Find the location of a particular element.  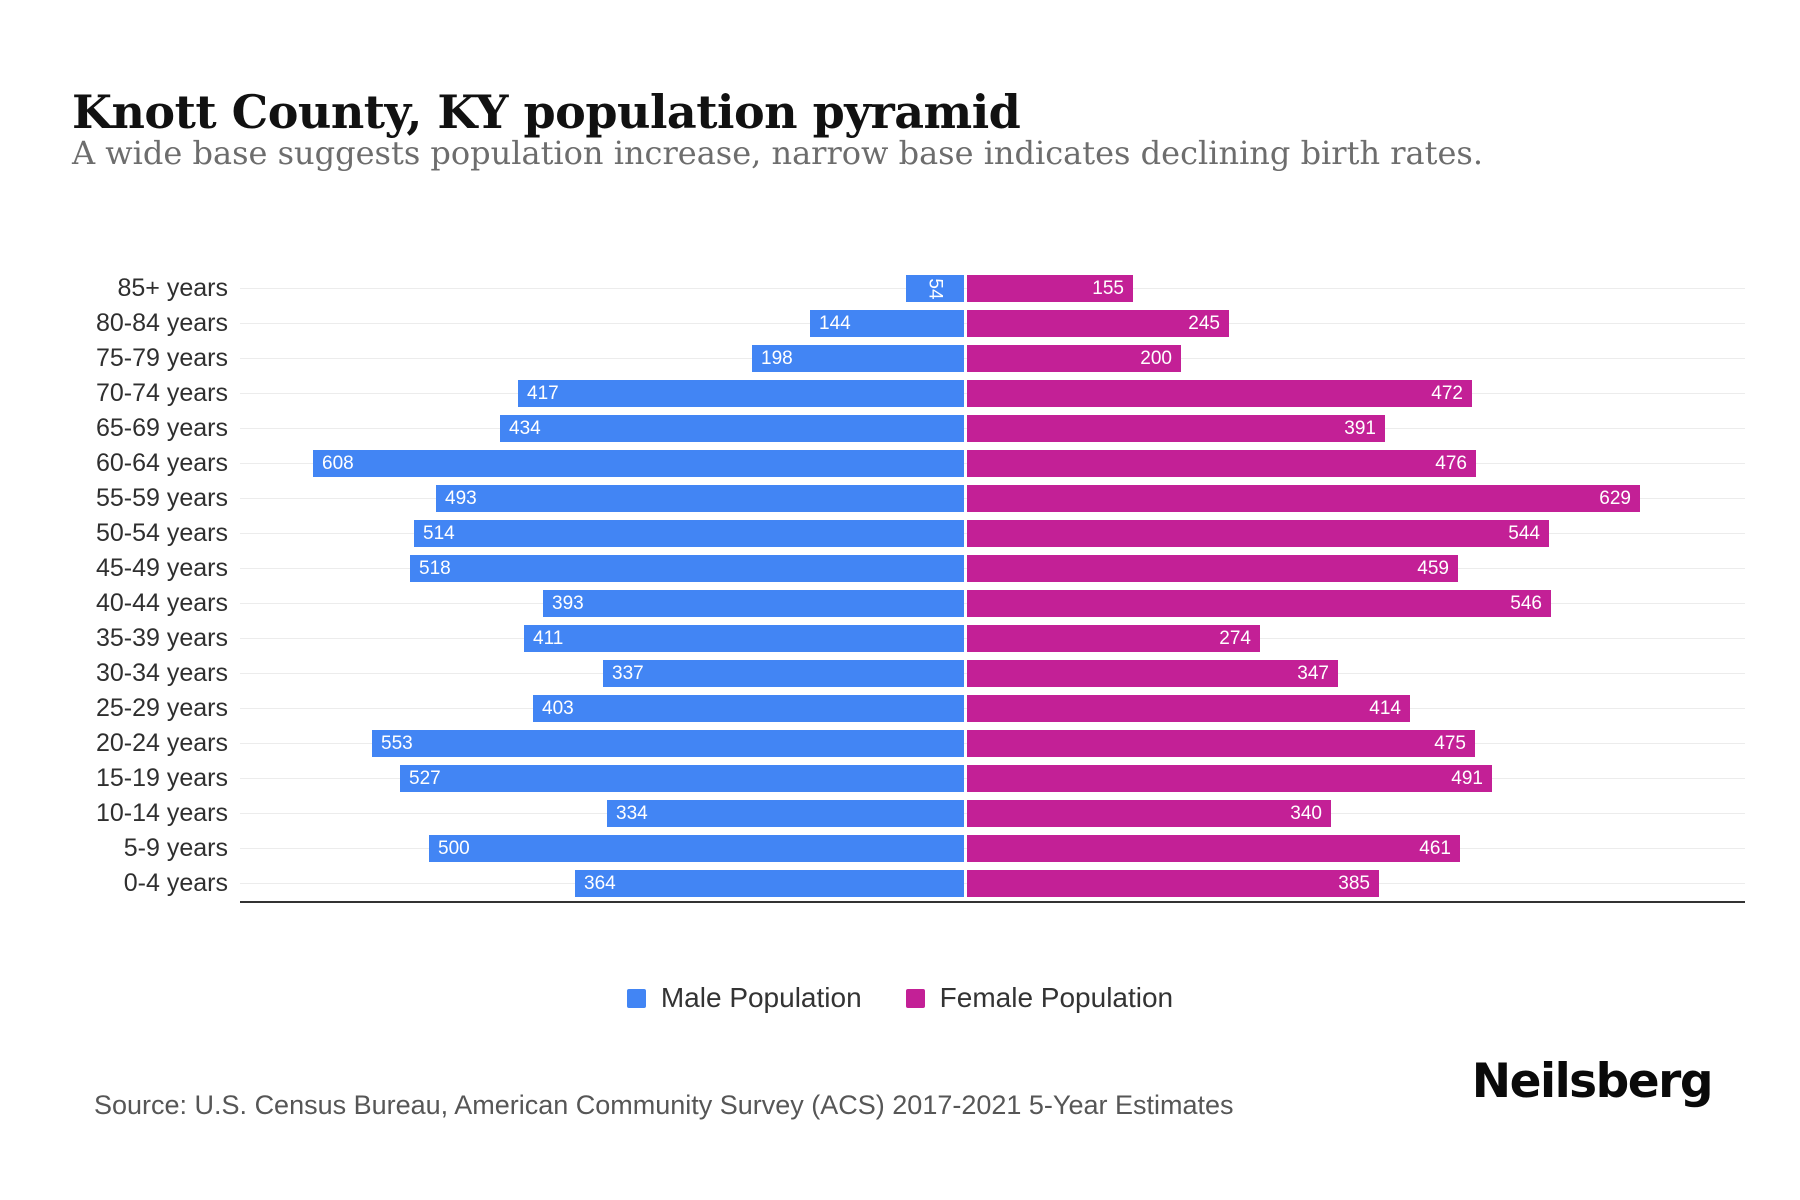

y-axis-label: 0-4 years is located at coordinates (175, 883).